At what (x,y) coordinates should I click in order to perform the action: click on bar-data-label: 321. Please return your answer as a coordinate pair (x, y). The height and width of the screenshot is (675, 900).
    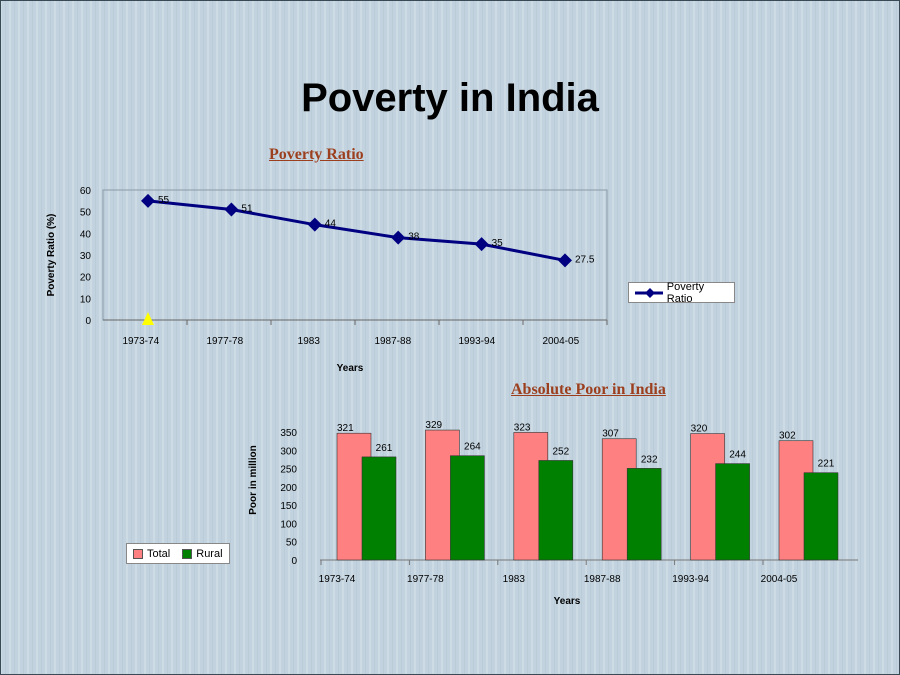
    Looking at the image, I should click on (345, 428).